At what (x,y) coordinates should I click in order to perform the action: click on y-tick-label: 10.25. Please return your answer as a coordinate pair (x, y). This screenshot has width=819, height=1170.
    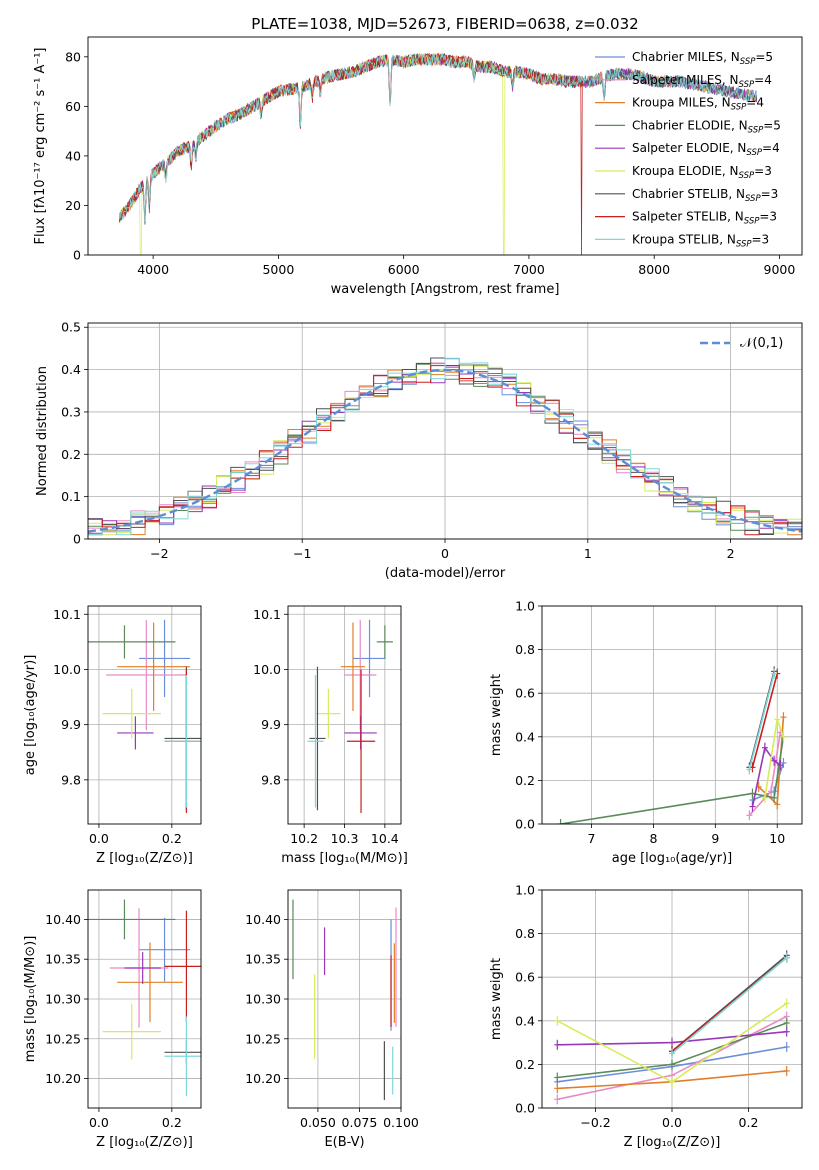
    Looking at the image, I should click on (263, 1038).